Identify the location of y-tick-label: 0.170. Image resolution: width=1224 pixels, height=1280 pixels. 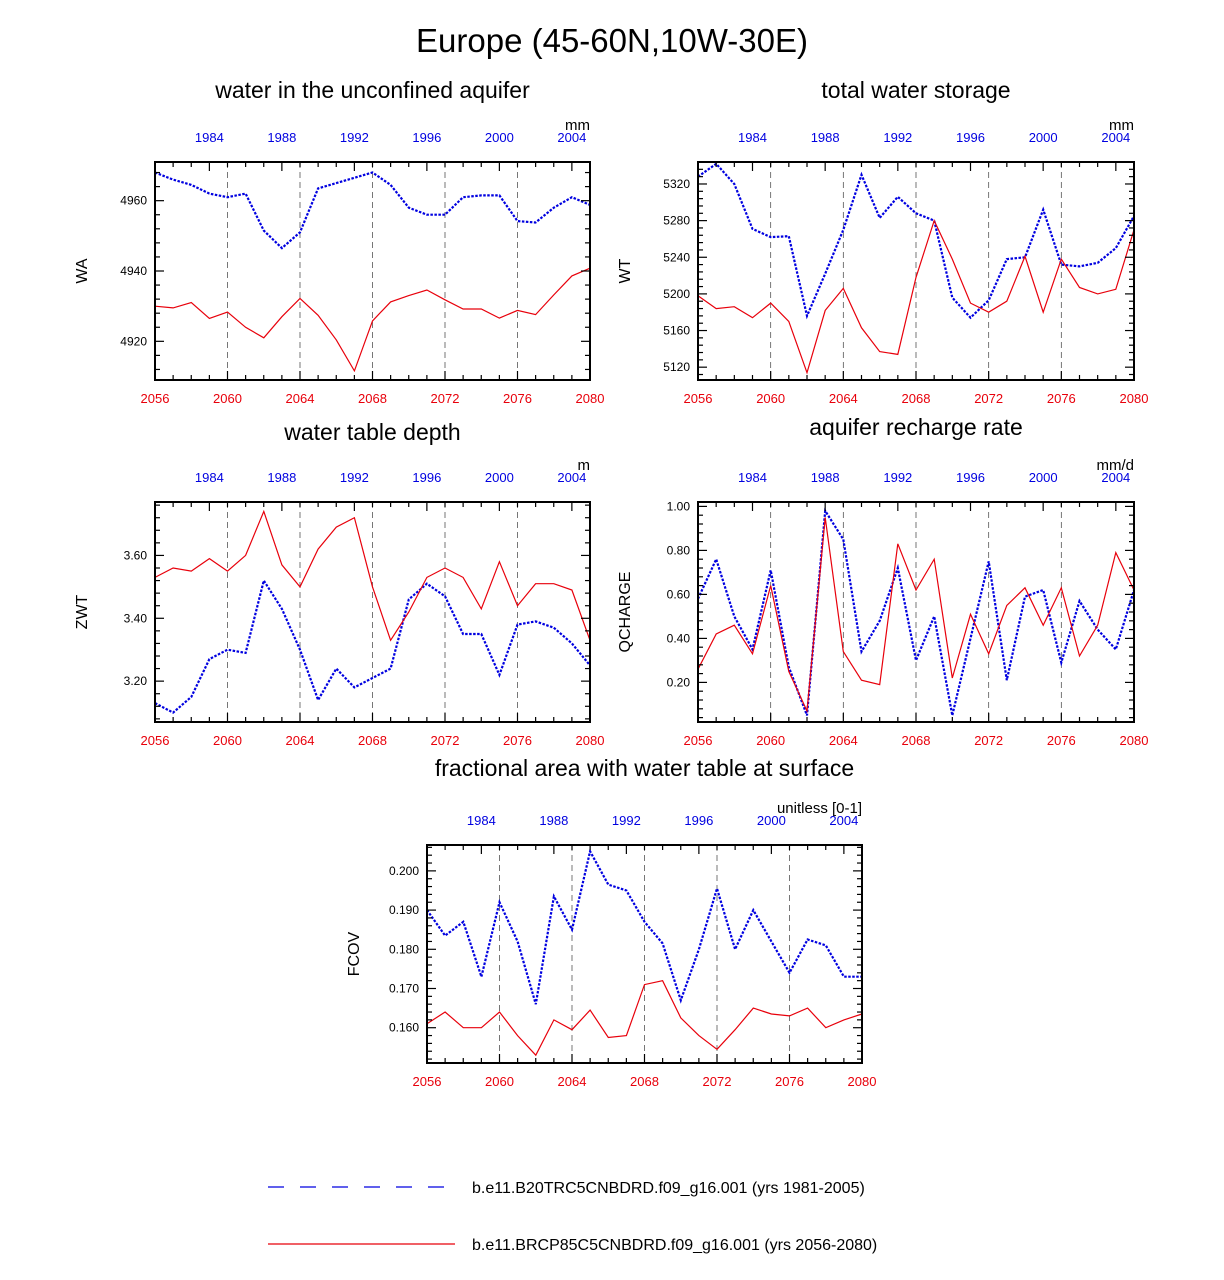
(404, 989).